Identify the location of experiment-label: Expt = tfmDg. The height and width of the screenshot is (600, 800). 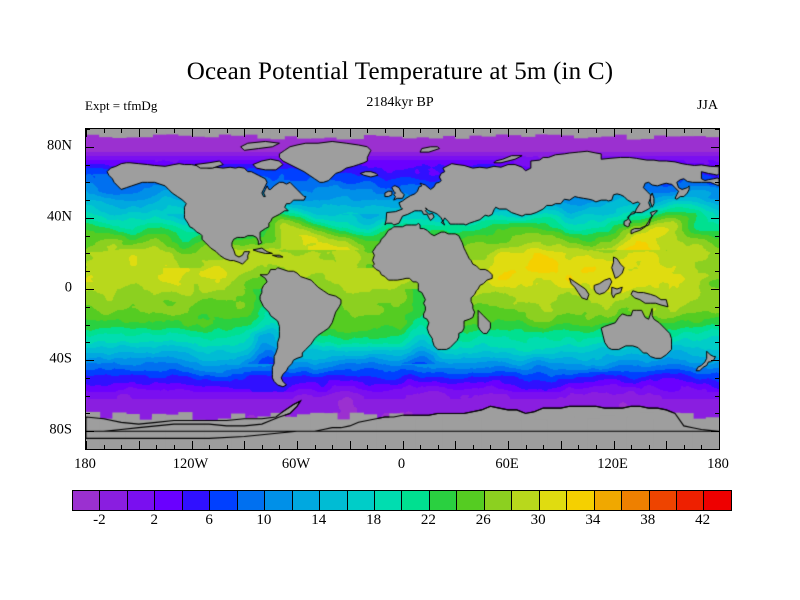
(121, 105).